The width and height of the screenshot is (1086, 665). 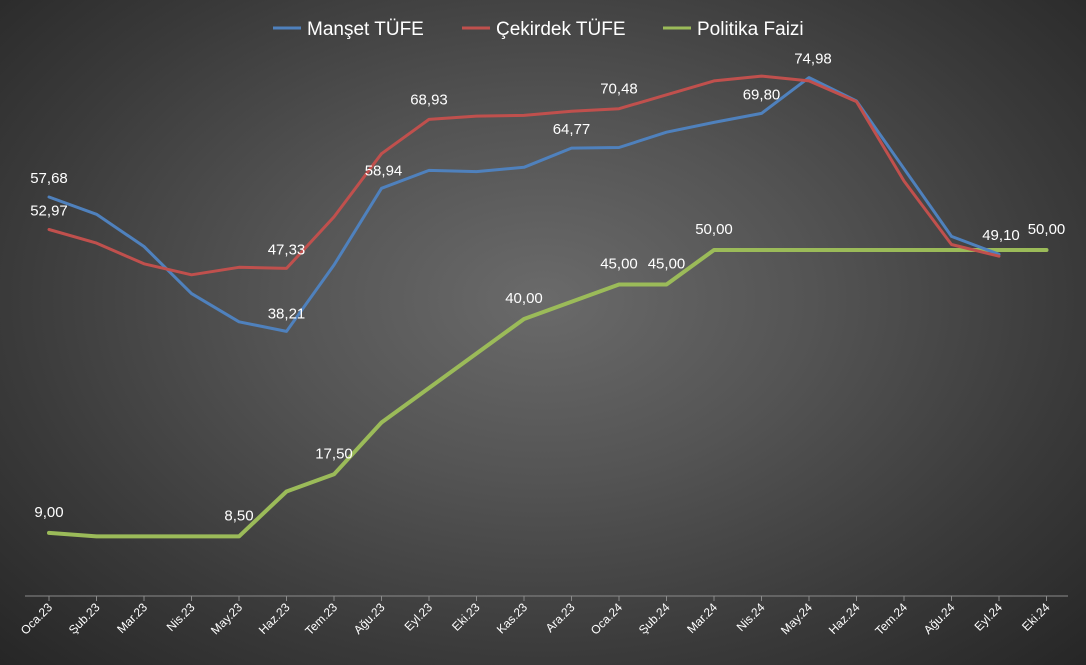 I want to click on data-label: 58,94, so click(x=384, y=170).